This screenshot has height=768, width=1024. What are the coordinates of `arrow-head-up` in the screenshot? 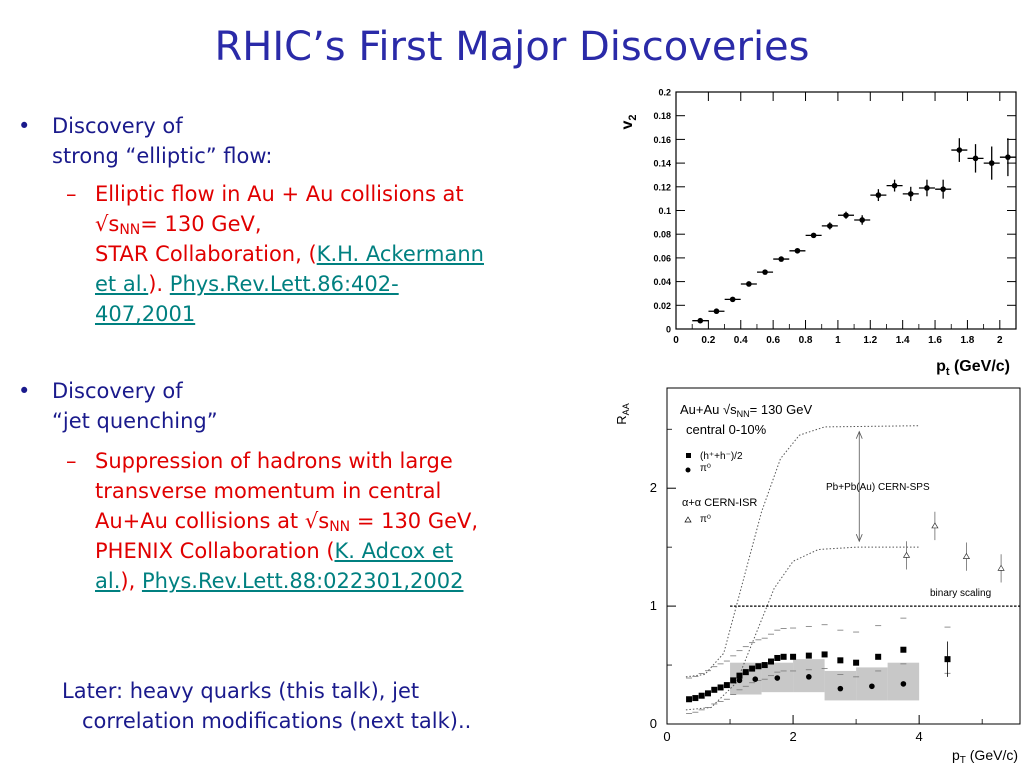 It's located at (859, 434).